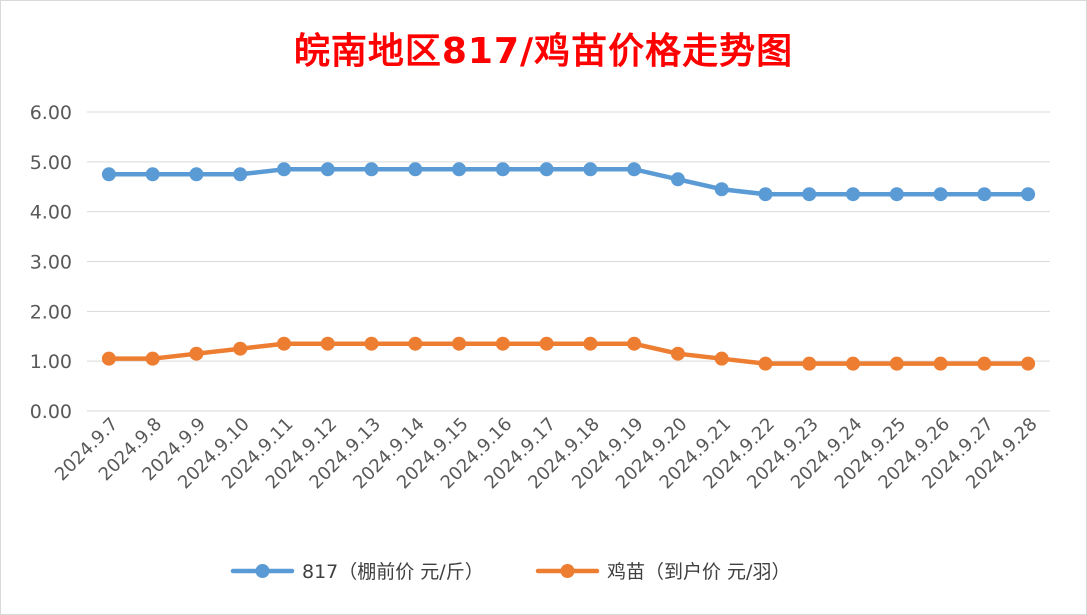  What do you see at coordinates (51, 412) in the screenshot?
I see `y-tick-label: 0.00` at bounding box center [51, 412].